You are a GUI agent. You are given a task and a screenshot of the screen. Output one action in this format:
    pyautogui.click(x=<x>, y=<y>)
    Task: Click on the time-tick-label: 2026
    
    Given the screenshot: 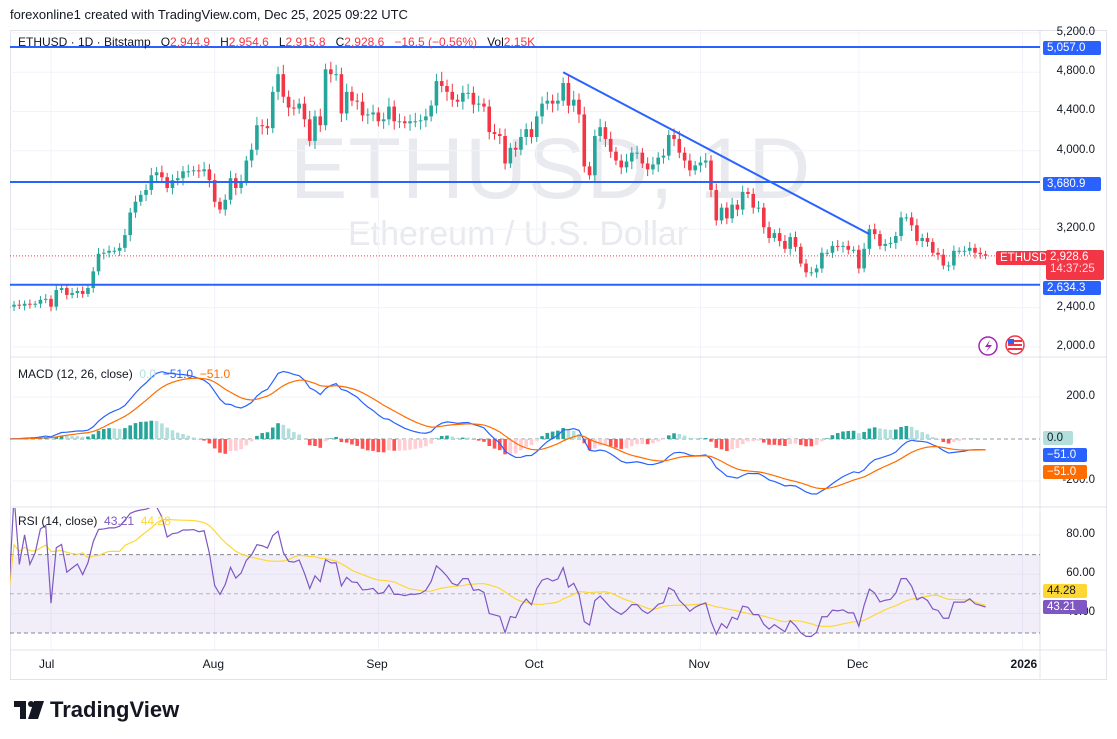 What is the action you would take?
    pyautogui.click(x=1024, y=664)
    